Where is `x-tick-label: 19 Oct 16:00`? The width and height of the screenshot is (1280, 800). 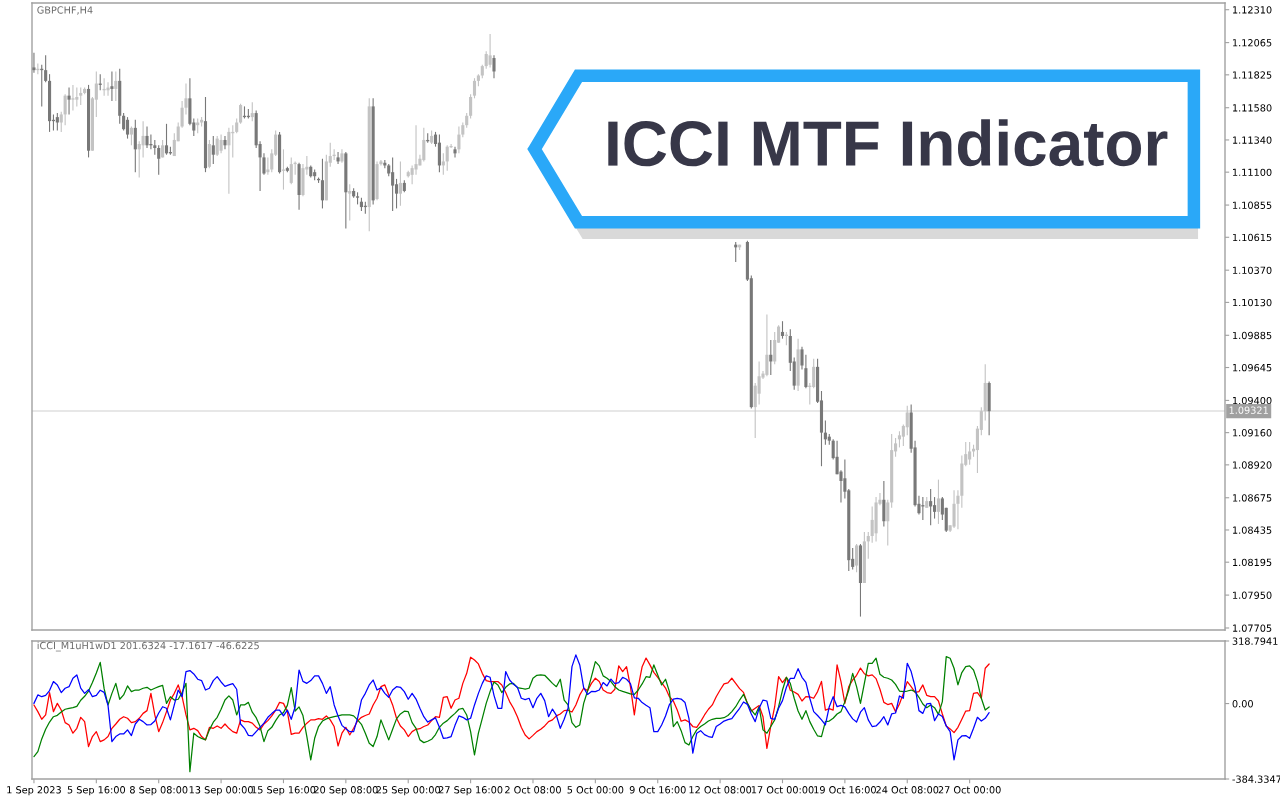 x-tick-label: 19 Oct 16:00 is located at coordinates (845, 790).